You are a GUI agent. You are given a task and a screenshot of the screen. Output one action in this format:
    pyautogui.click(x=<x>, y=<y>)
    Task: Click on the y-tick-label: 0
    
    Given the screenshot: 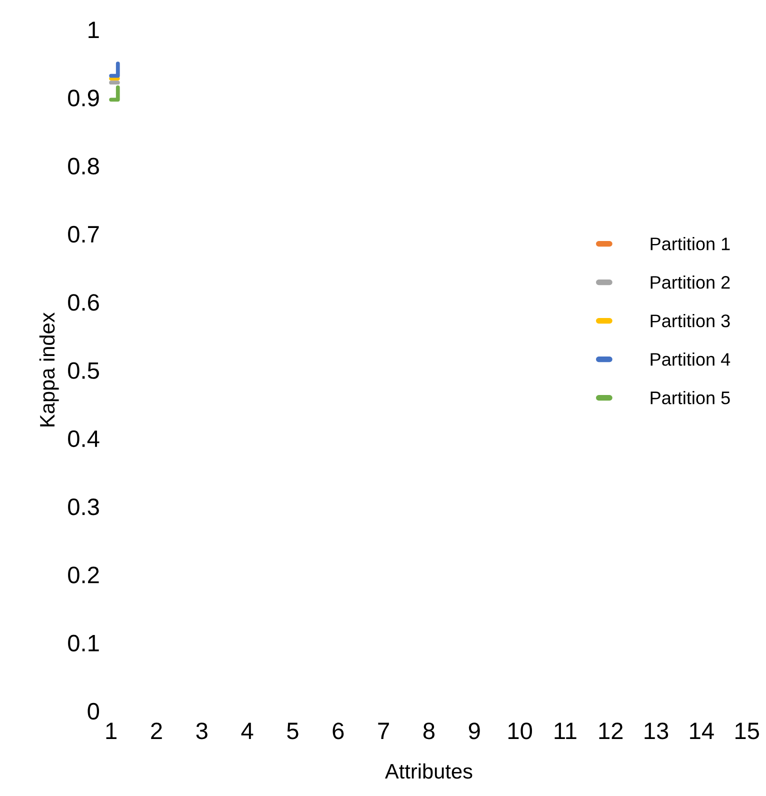 What is the action you would take?
    pyautogui.click(x=94, y=711)
    